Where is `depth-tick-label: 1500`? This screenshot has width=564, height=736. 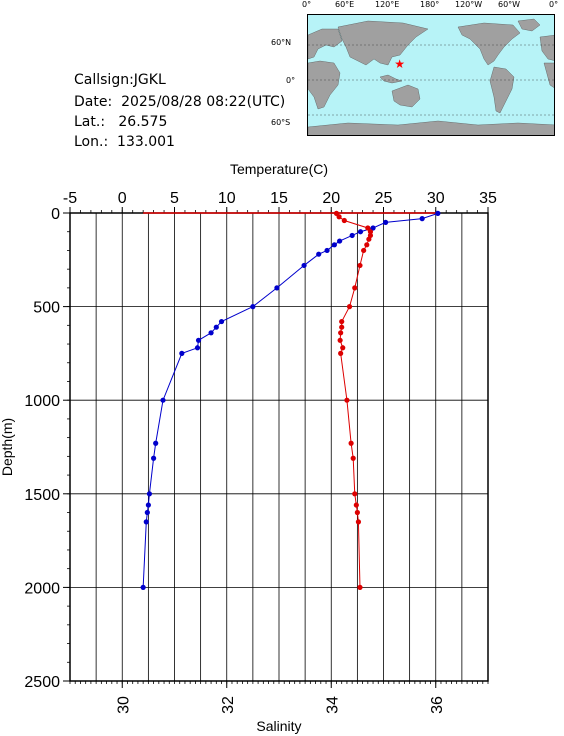
depth-tick-label: 1500 is located at coordinates (42, 495).